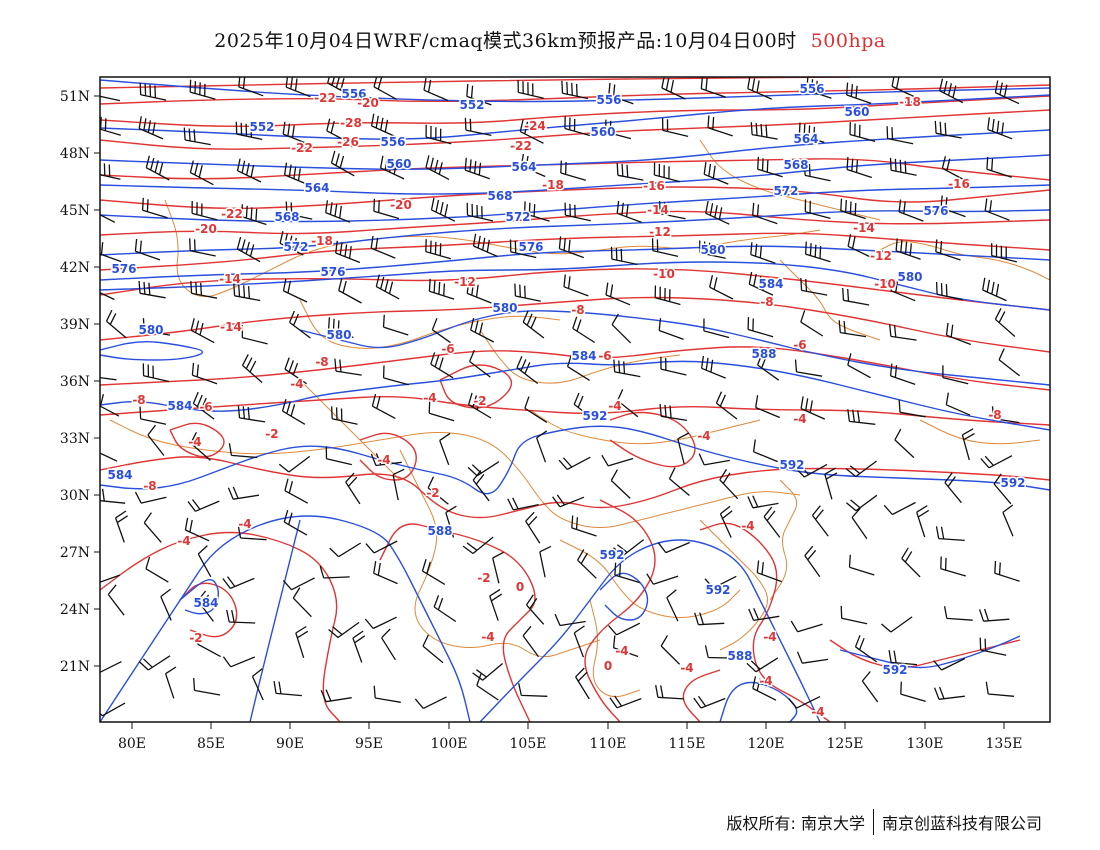 The height and width of the screenshot is (850, 1100). What do you see at coordinates (577, 310) in the screenshot?
I see `contour-label: -8` at bounding box center [577, 310].